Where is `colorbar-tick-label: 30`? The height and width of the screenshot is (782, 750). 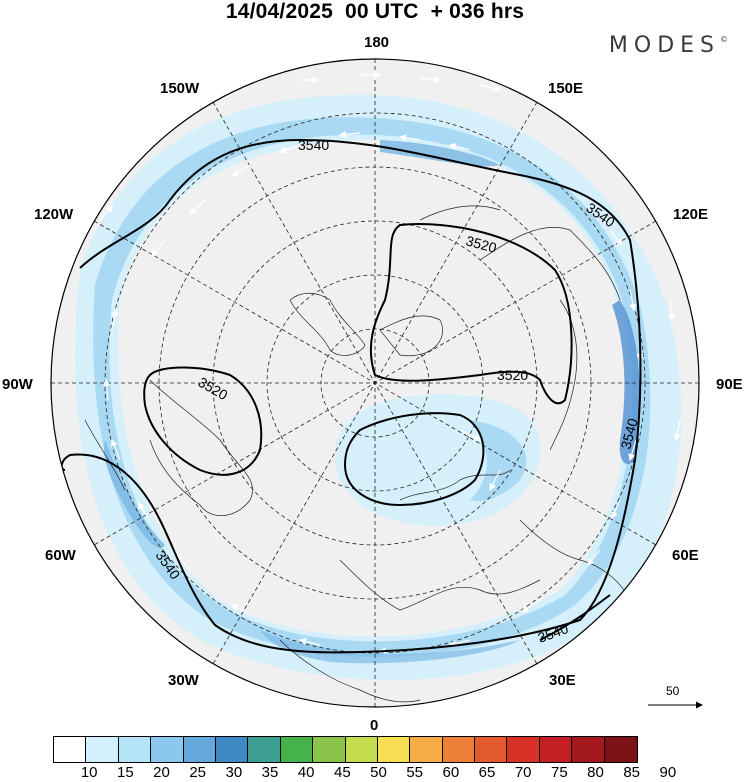 colorbar-tick-label: 30 is located at coordinates (234, 772).